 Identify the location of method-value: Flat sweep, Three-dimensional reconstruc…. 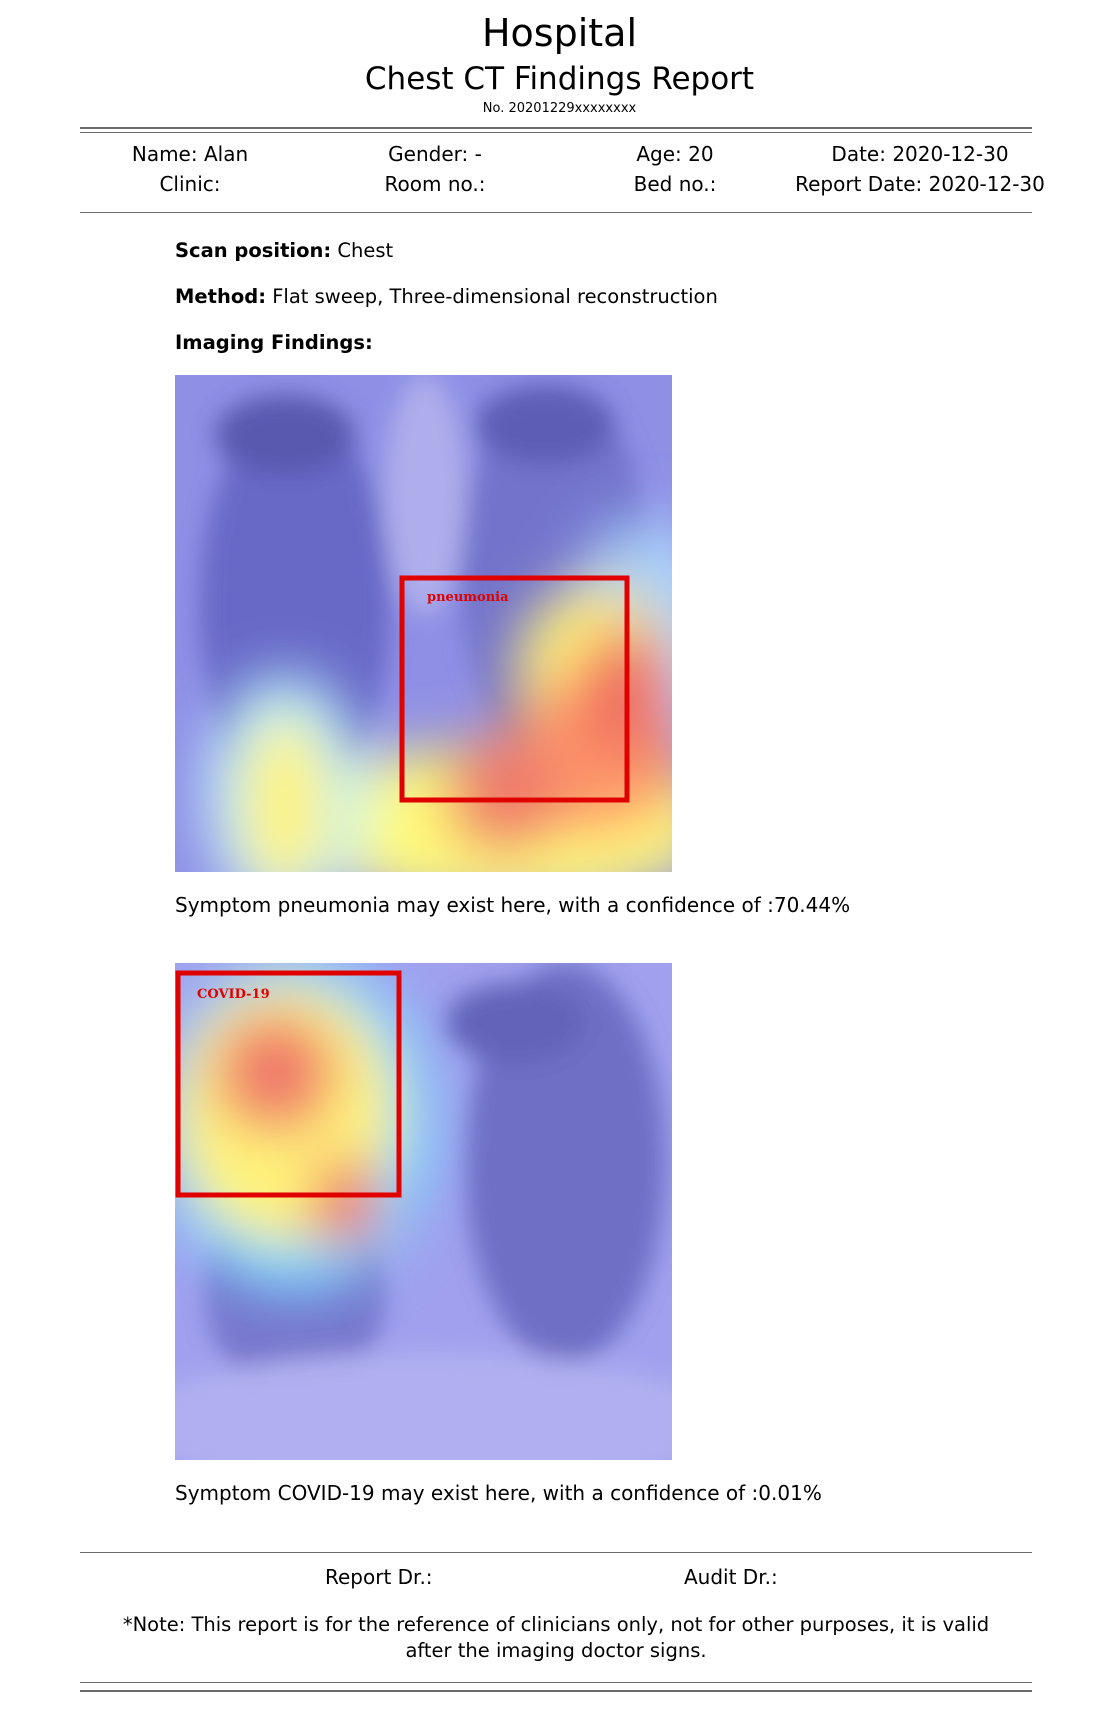
(495, 296).